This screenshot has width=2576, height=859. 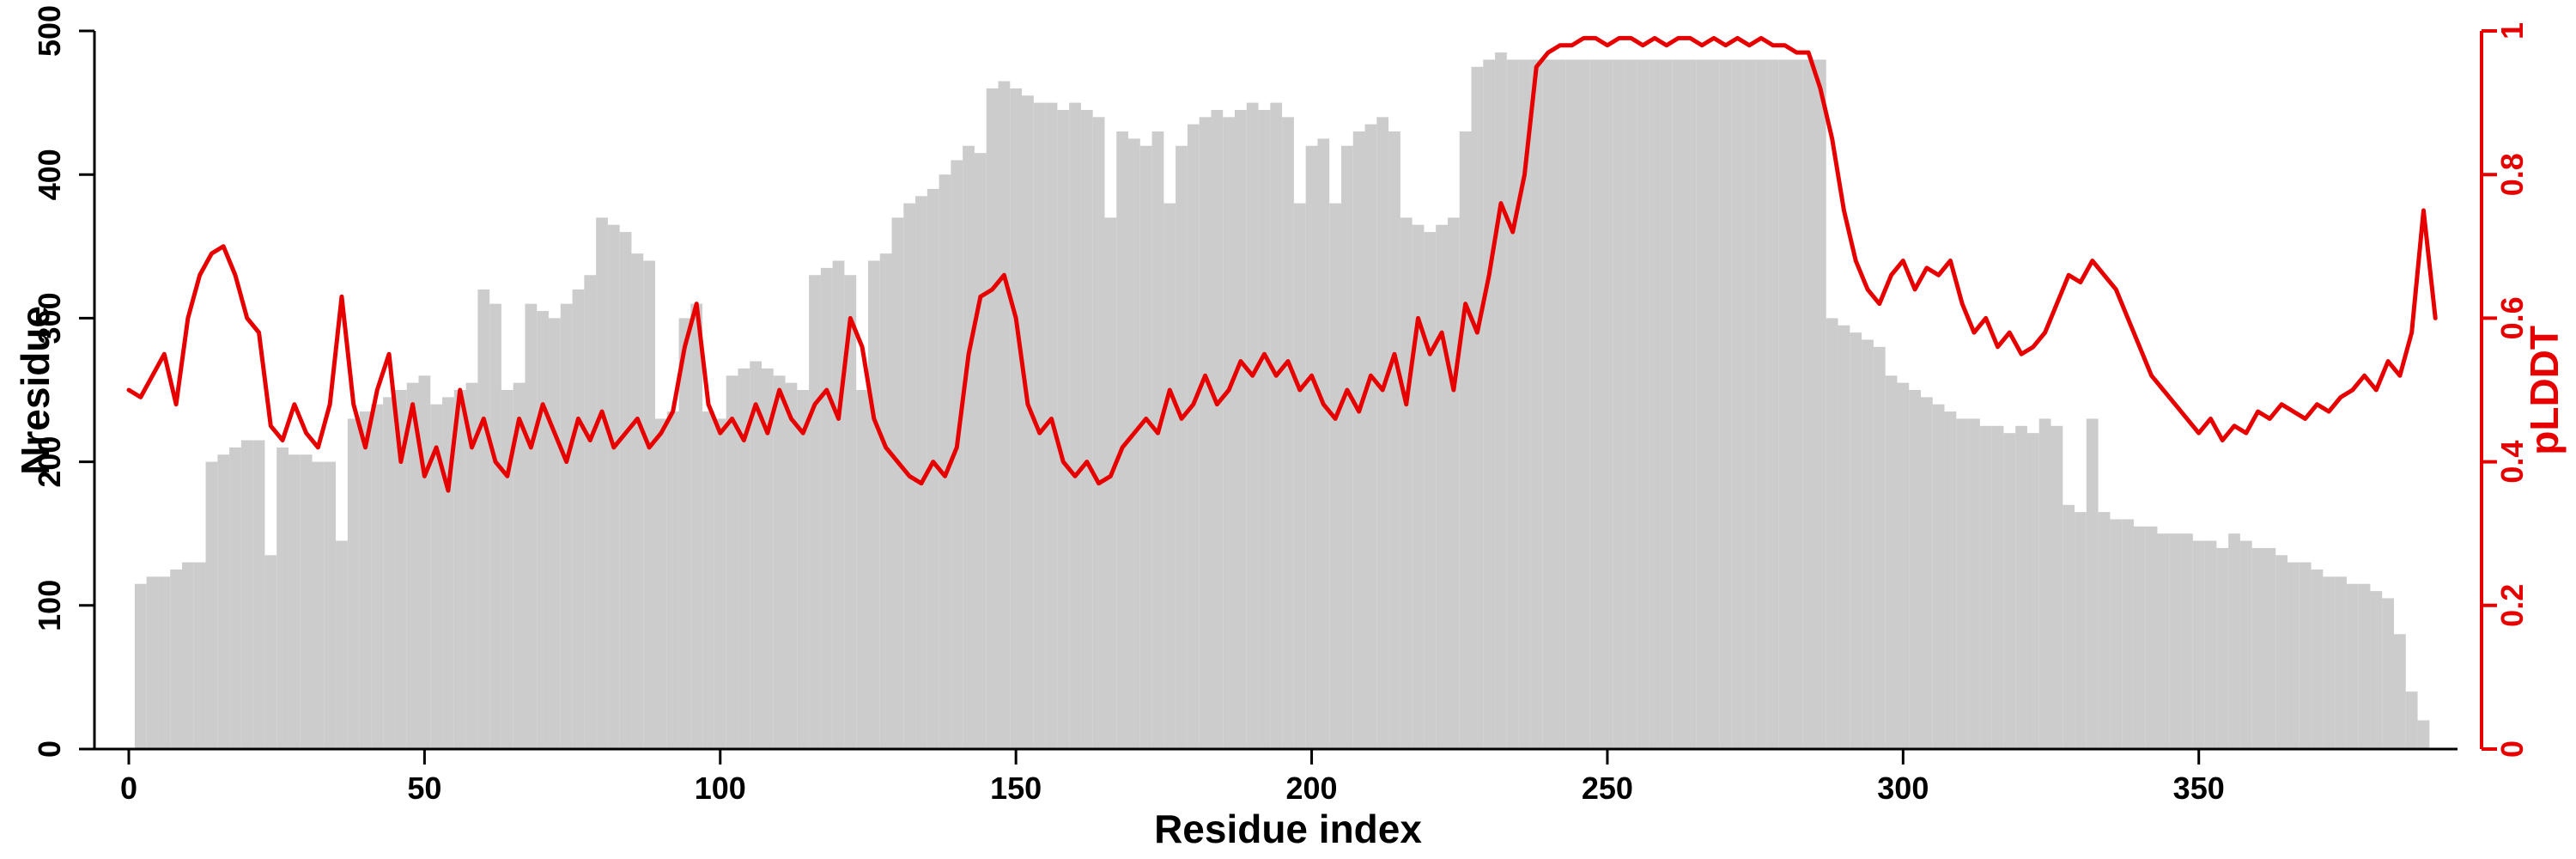 I want to click on left-tick-label: 300, so click(x=49, y=318).